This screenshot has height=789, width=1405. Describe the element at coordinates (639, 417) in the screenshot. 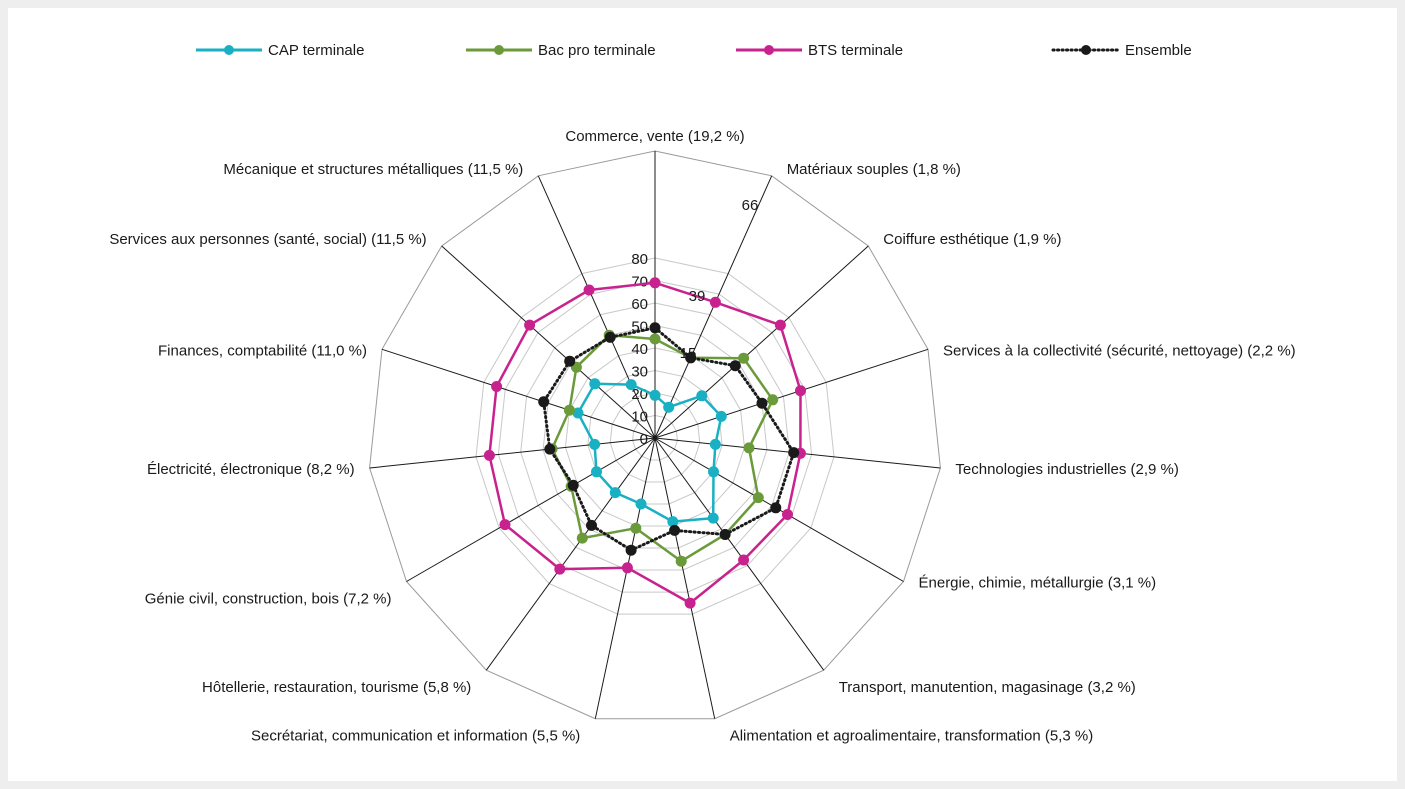

I see `tick-label: 10` at that location.